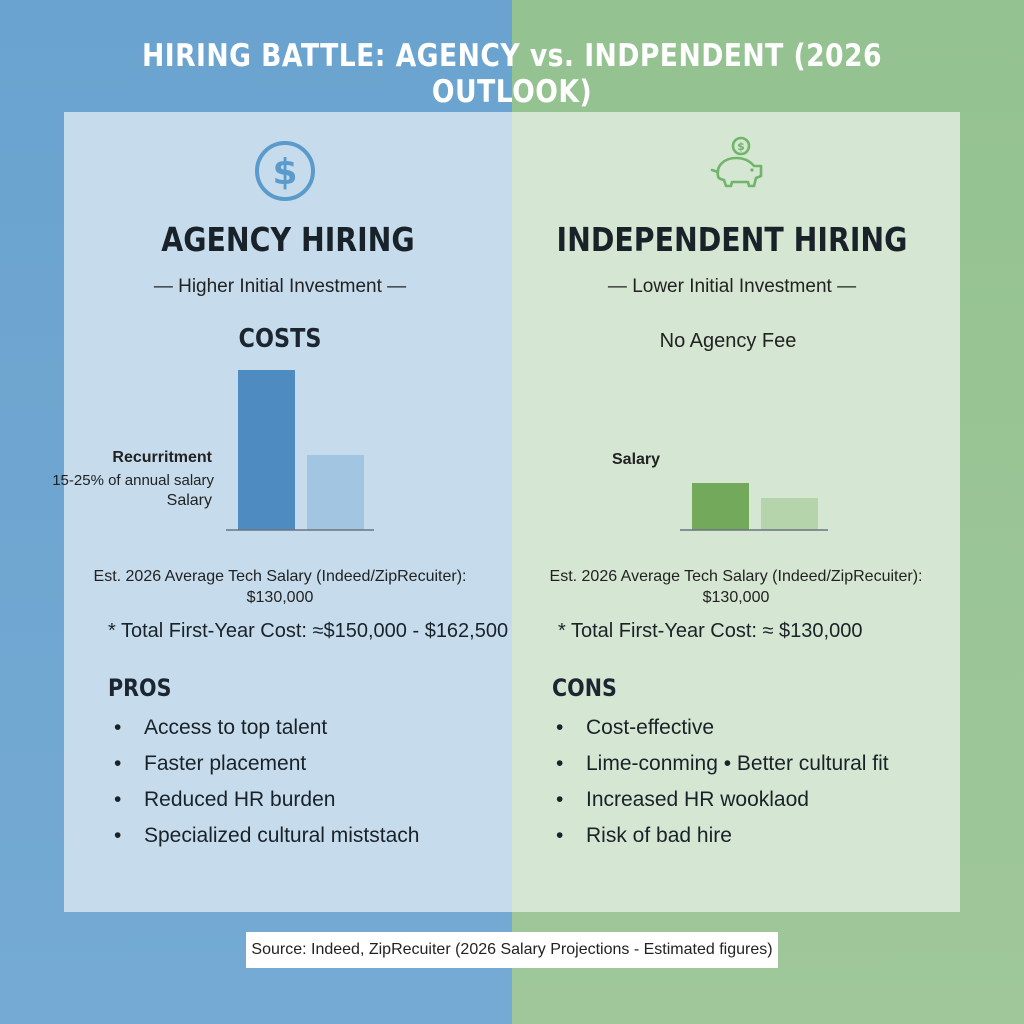 This screenshot has width=1024, height=1024. I want to click on dollar-circle-icon: $, so click(285, 171).